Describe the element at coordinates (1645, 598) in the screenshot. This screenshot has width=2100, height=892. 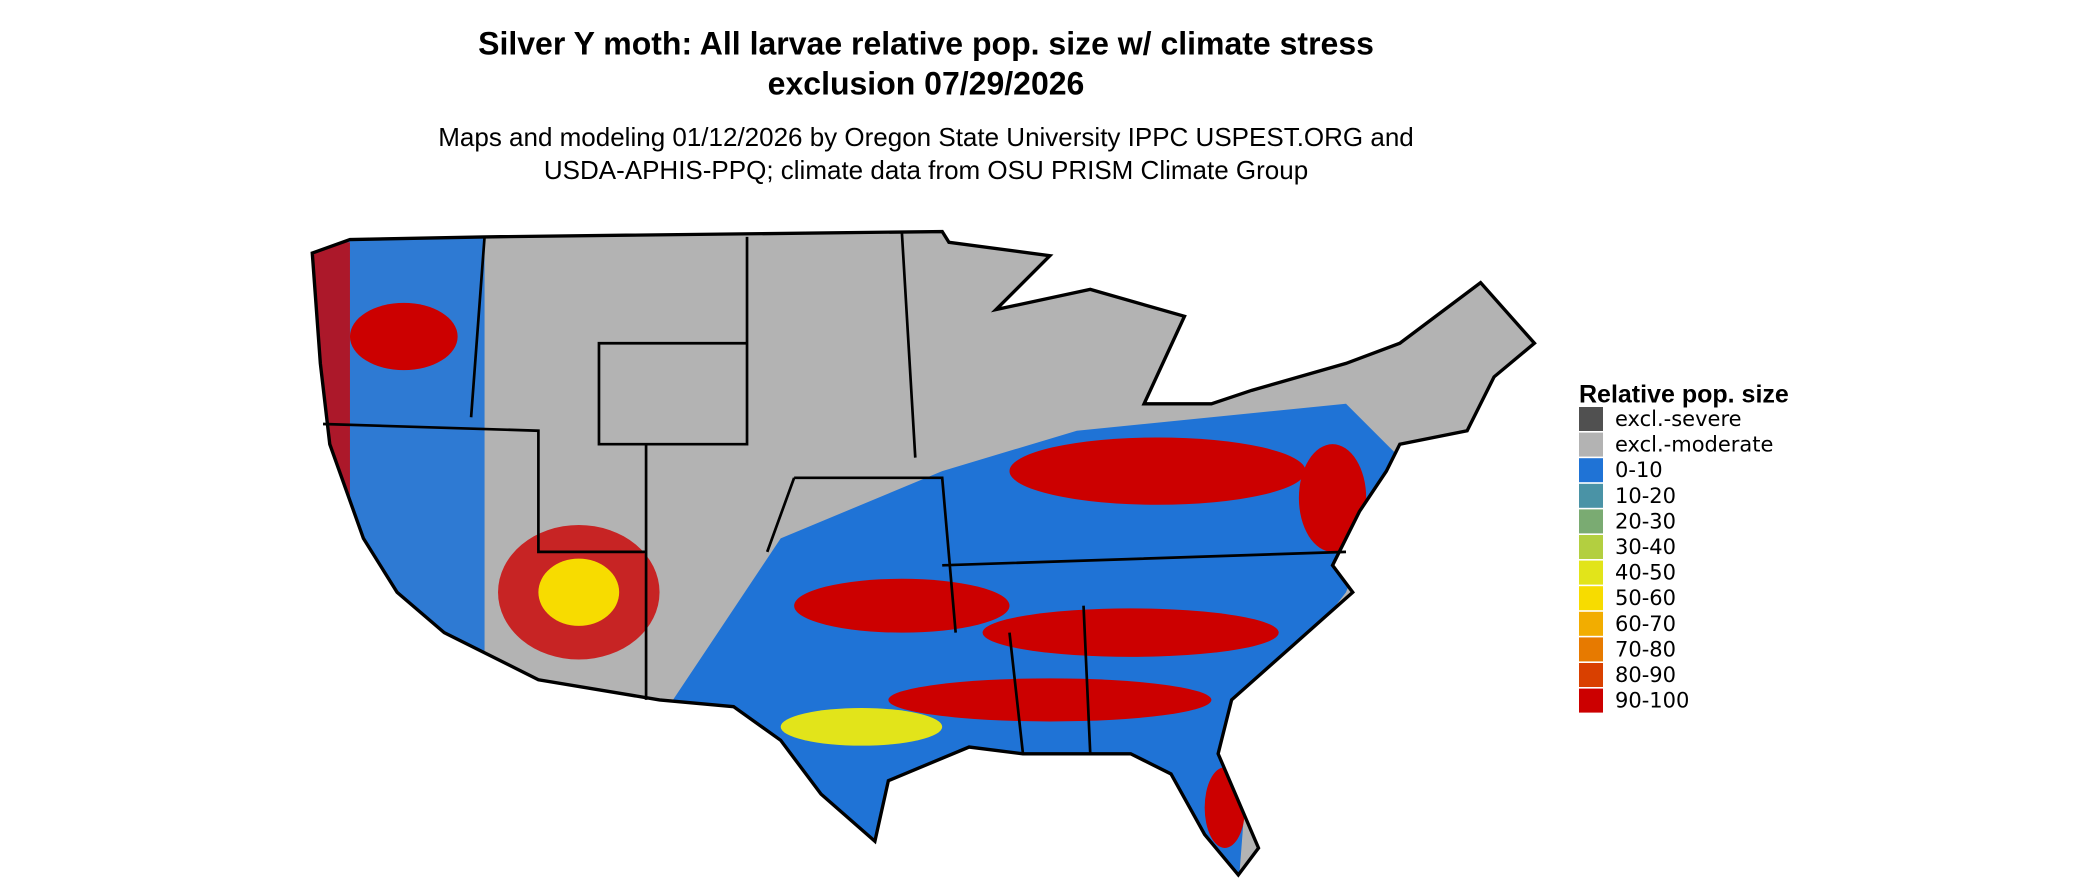
I see `legend-label: 50-60` at that location.